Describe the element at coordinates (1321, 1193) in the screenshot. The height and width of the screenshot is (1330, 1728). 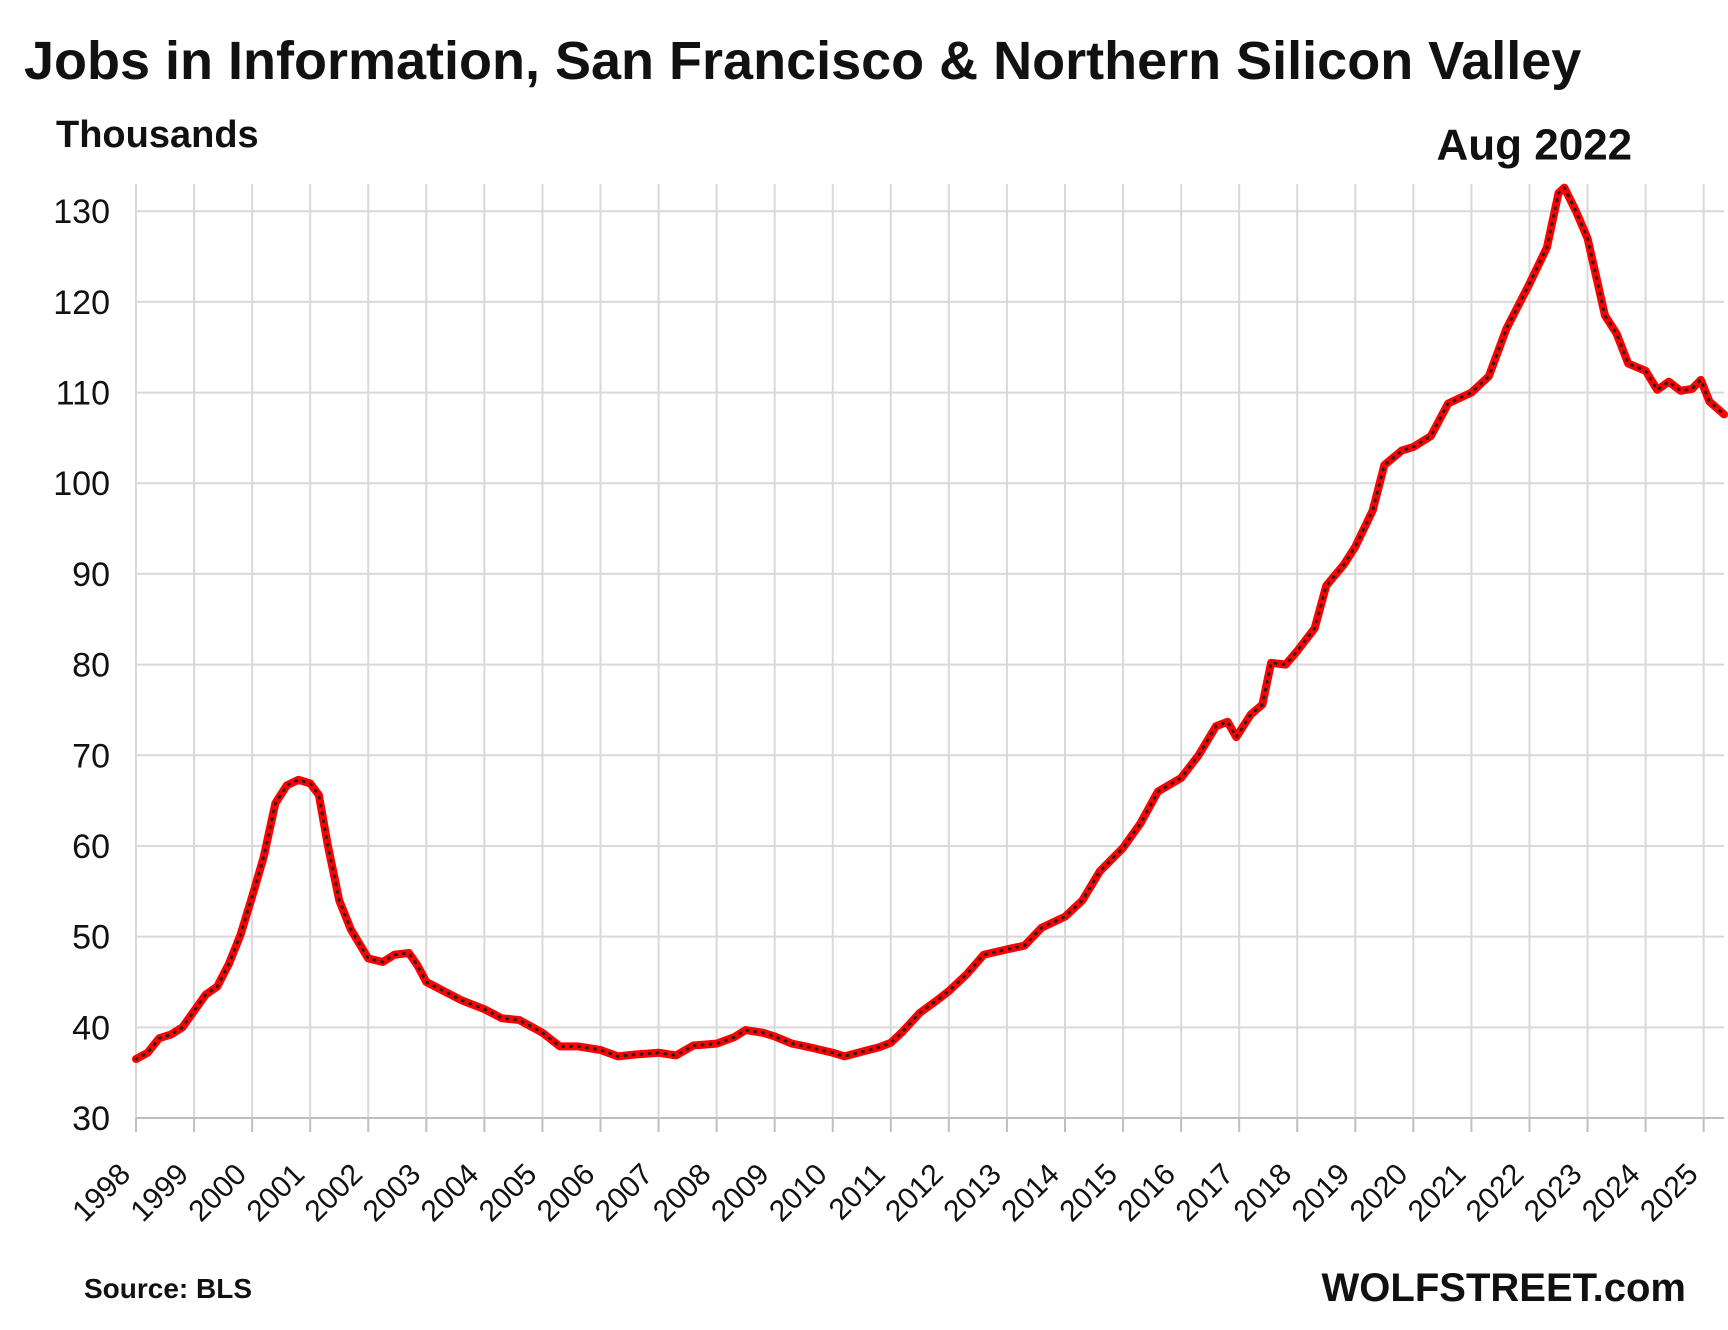
I see `x-tick-label: 2019` at that location.